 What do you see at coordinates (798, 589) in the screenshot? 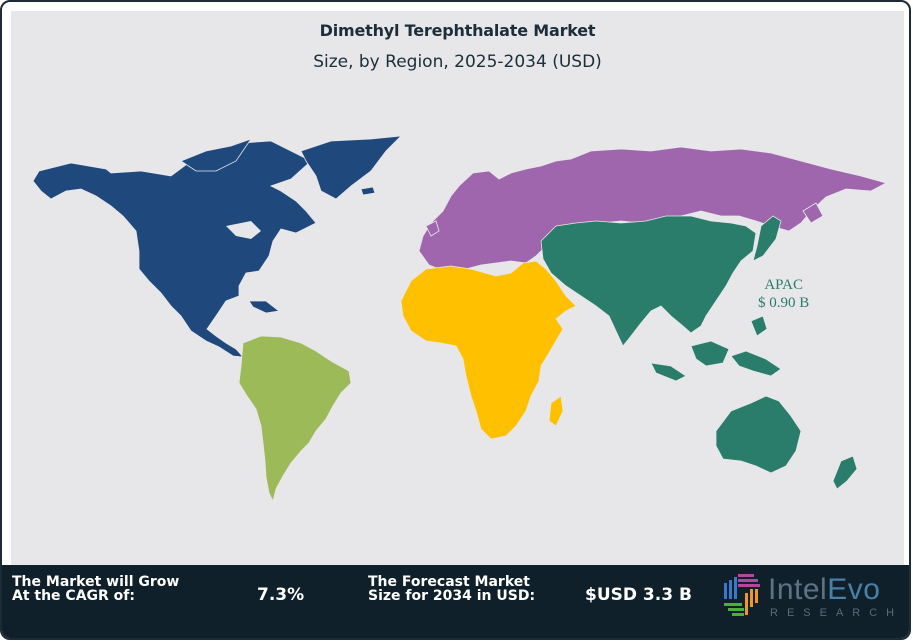
I see `logo-name-intel: Intel` at bounding box center [798, 589].